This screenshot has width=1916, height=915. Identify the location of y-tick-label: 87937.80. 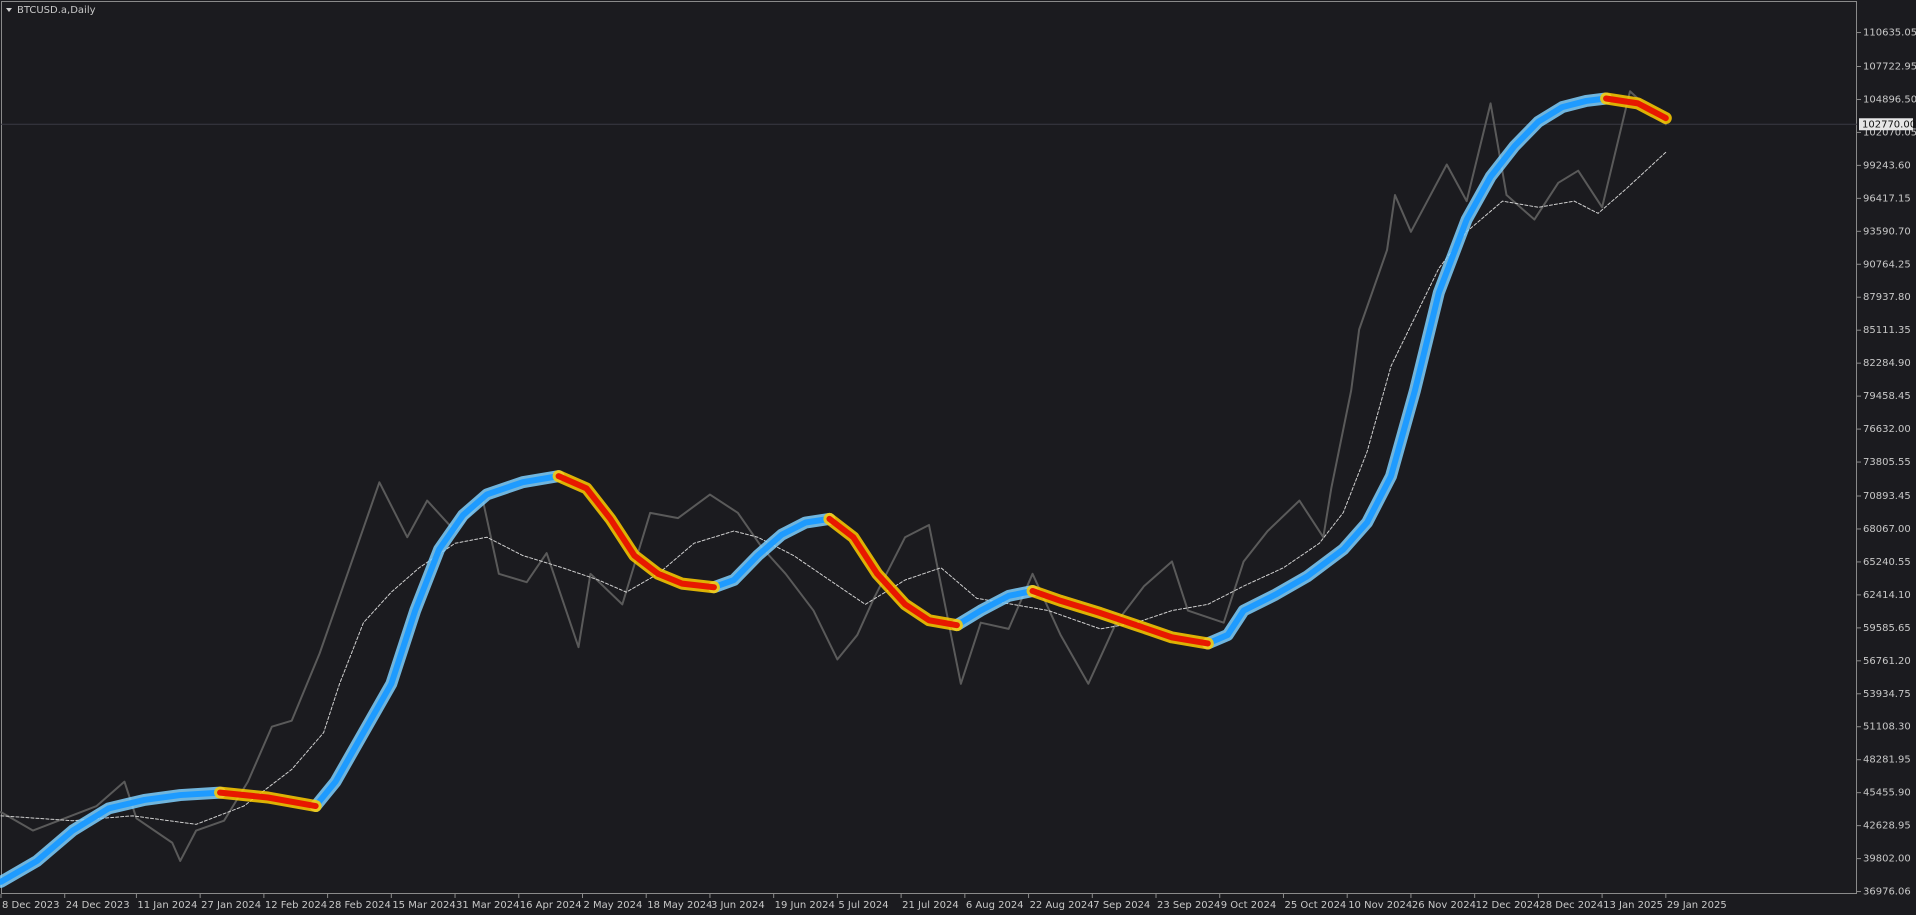
(1887, 297).